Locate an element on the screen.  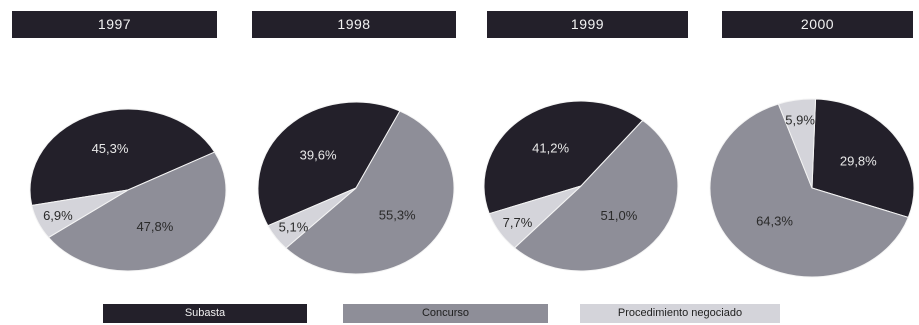
pie-label-1997-procedimiento-negociado: 6,9% is located at coordinates (58, 215).